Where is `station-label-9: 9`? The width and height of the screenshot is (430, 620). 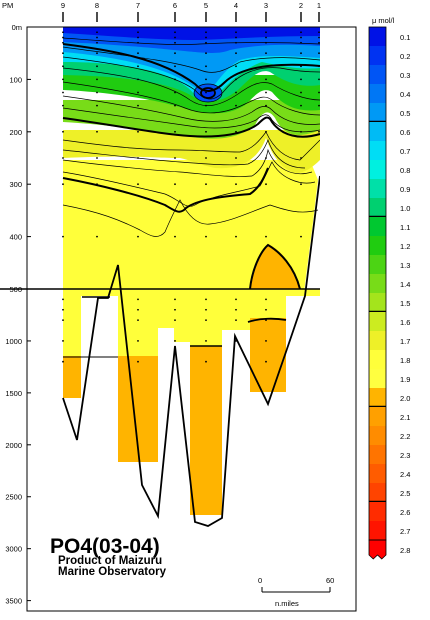
station-label-9: 9 is located at coordinates (63, 5).